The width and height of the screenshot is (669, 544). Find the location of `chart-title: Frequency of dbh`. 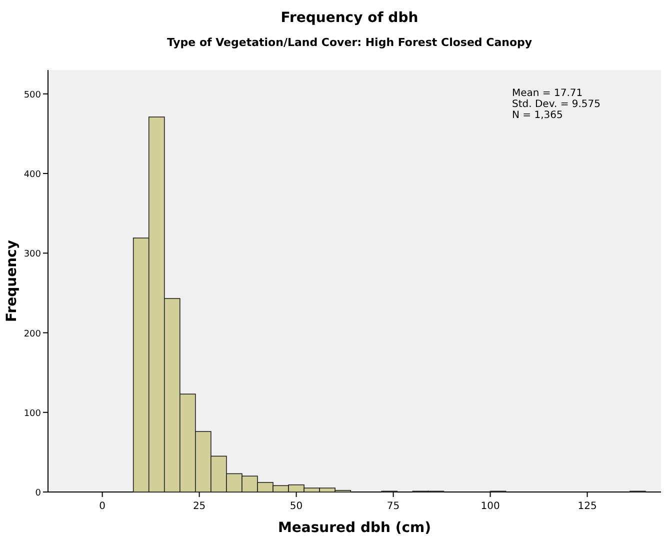

chart-title: Frequency of dbh is located at coordinates (349, 18).